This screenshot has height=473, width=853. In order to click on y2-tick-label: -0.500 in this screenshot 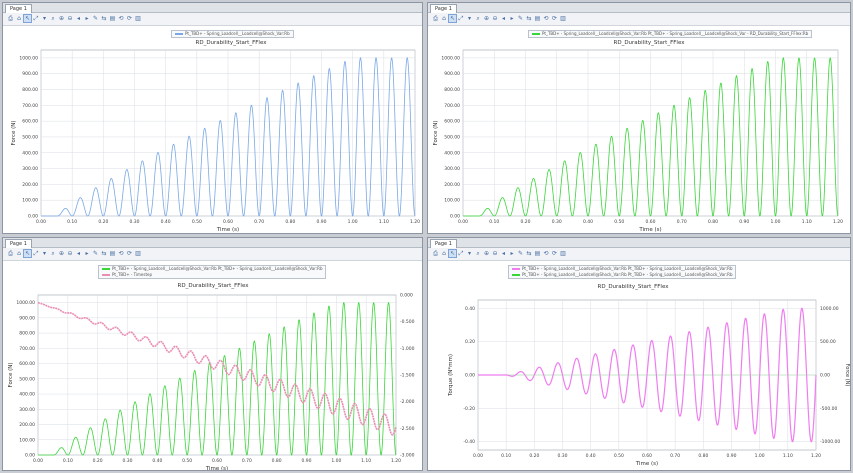, I will do `click(407, 322)`.